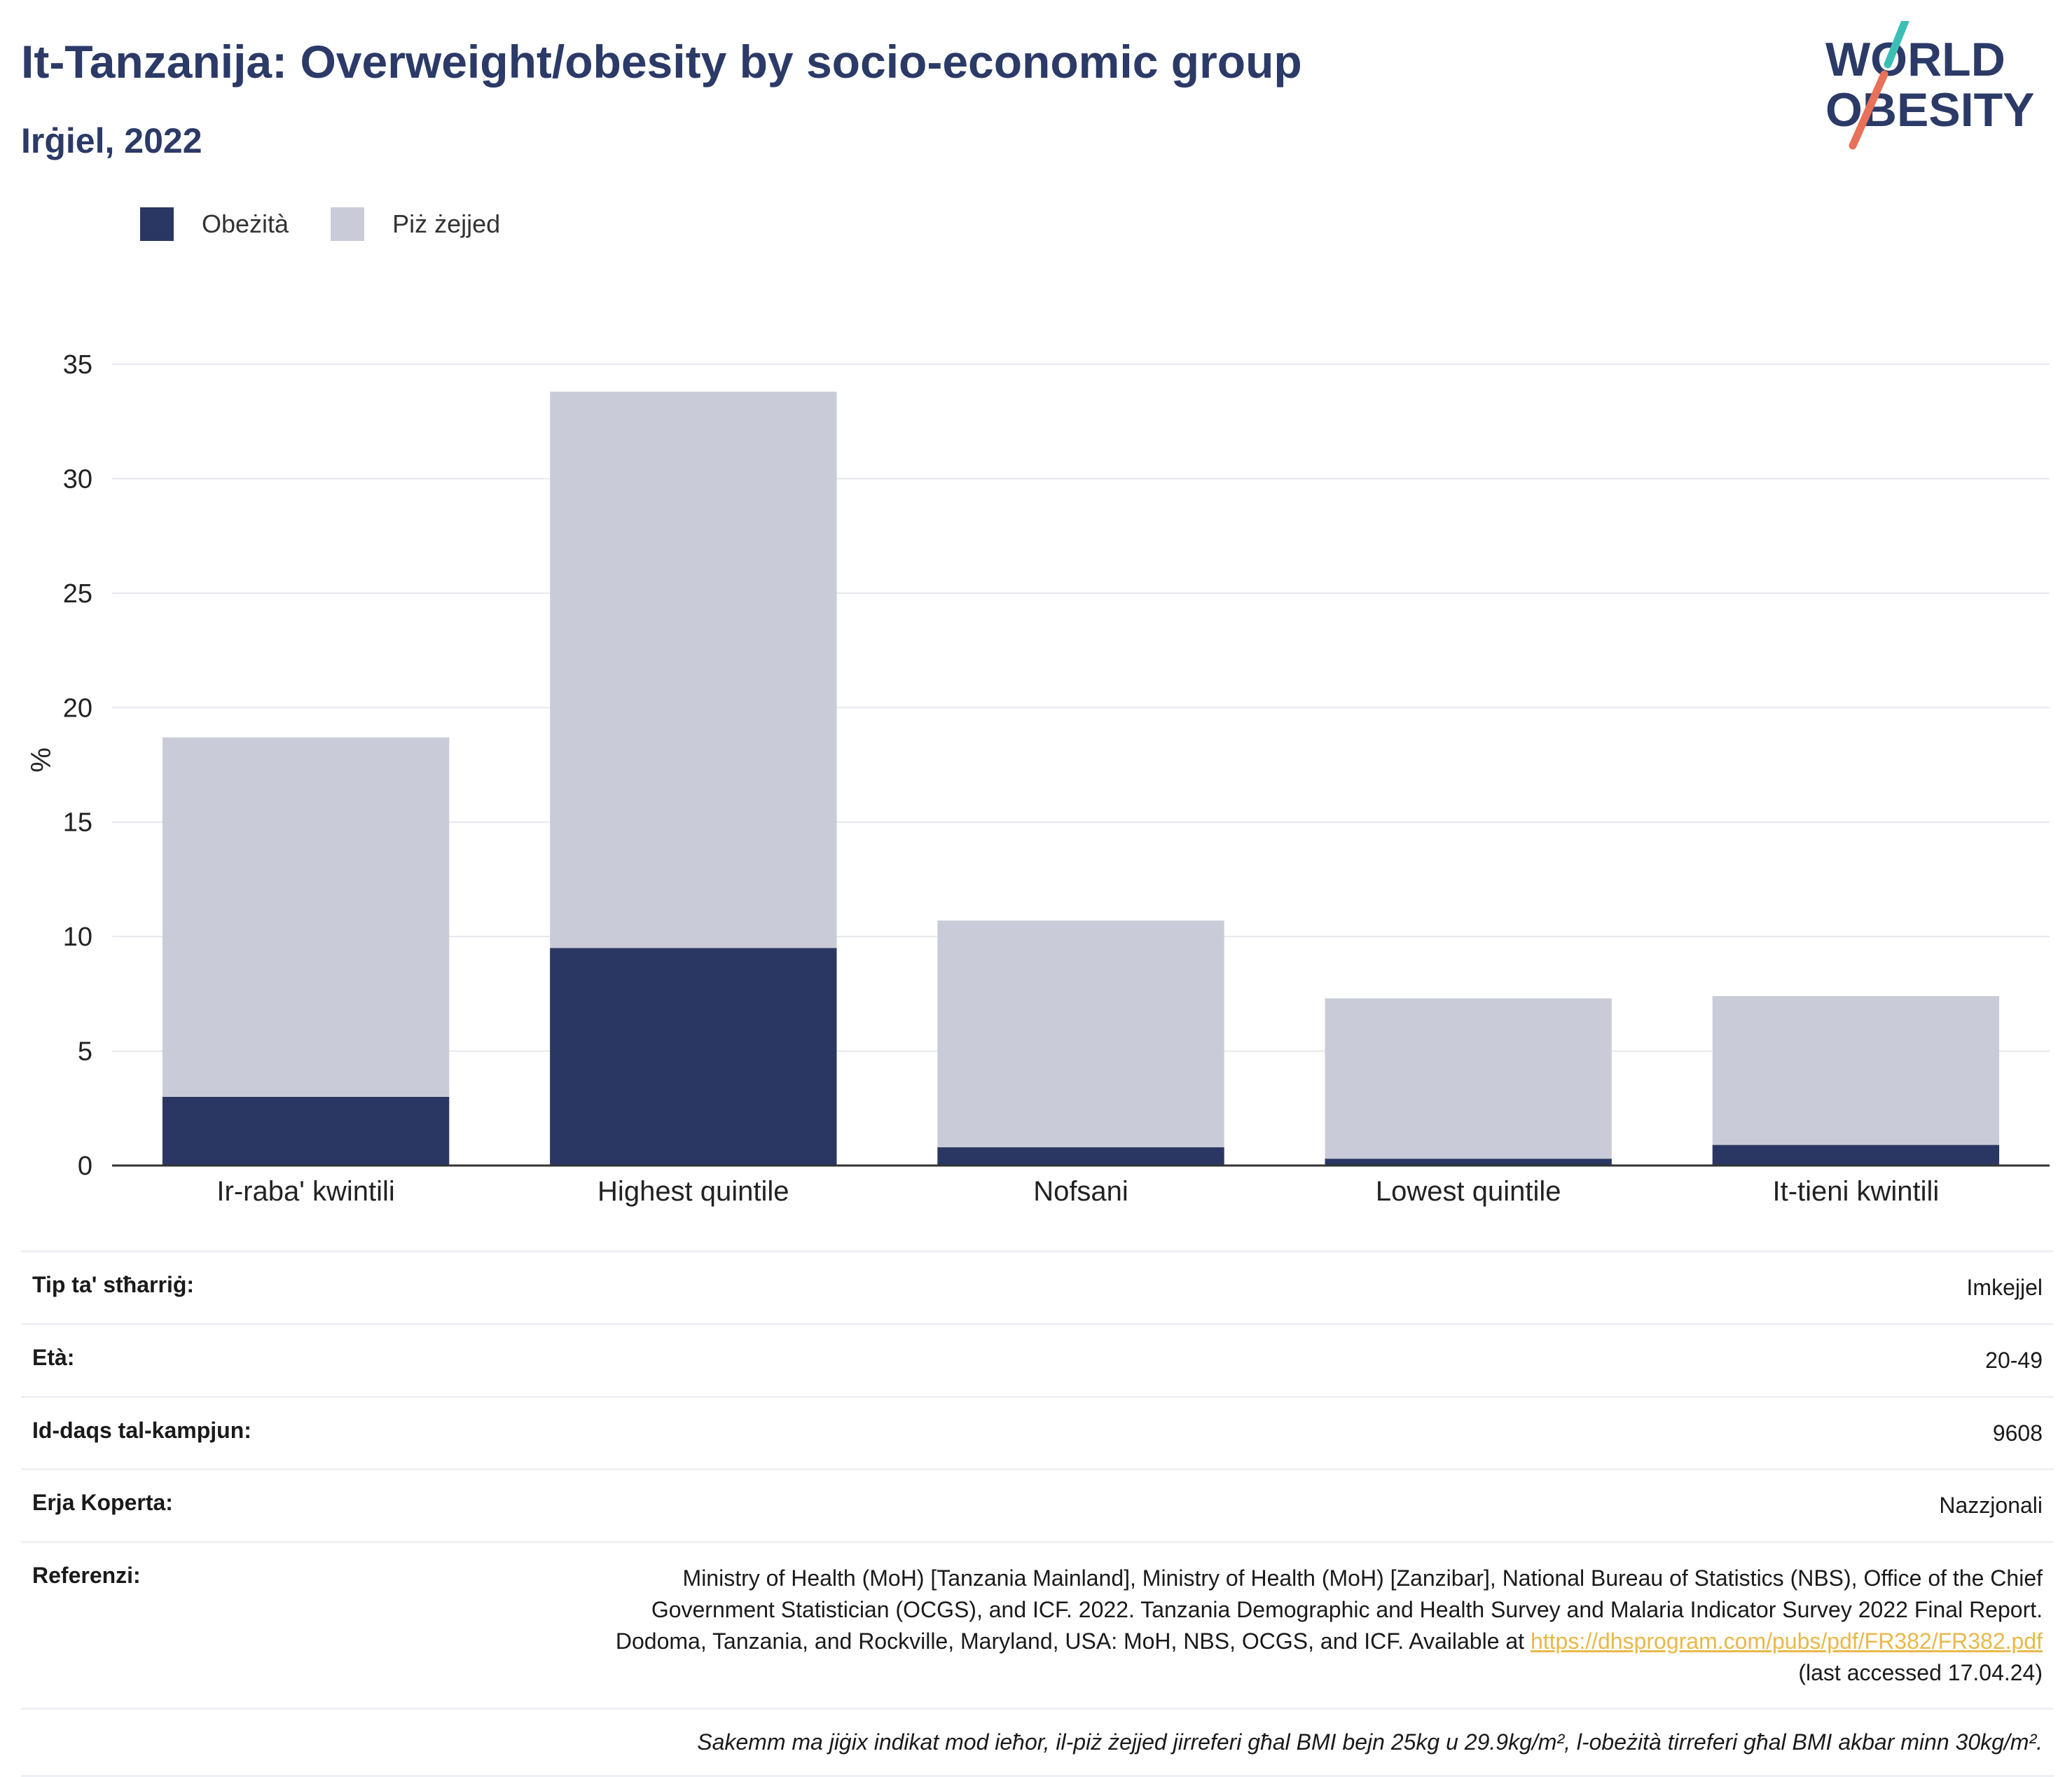  I want to click on y-tick-label: 35, so click(77, 365).